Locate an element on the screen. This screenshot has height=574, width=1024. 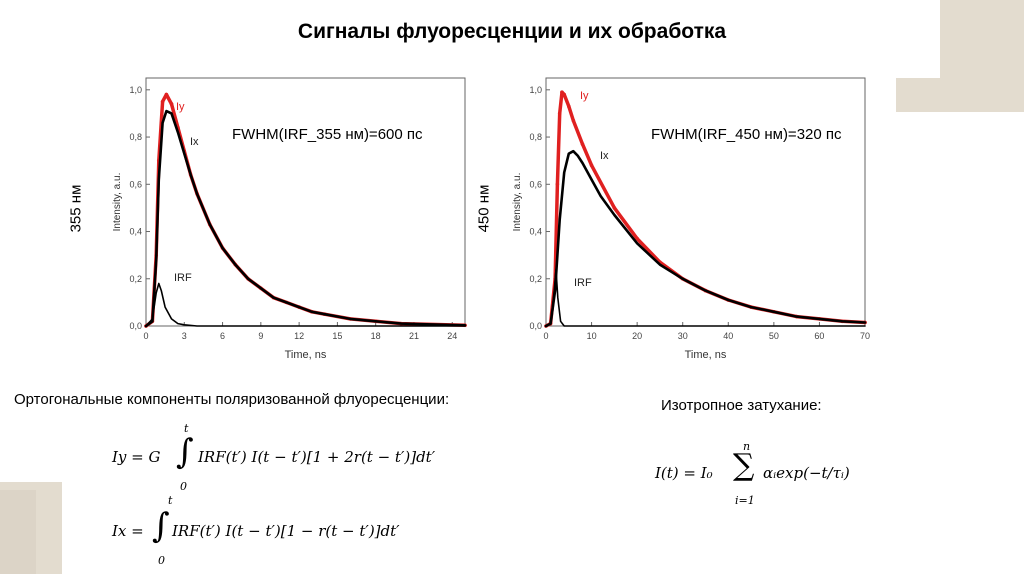
x-tick-label: 9 is located at coordinates (260, 336).